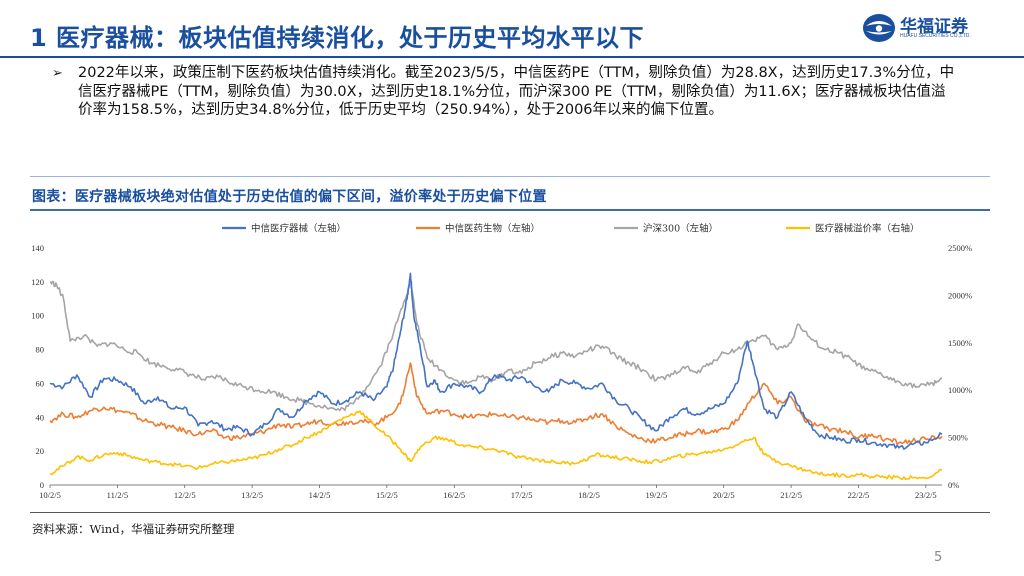 The image size is (1024, 576). I want to click on right-tick-label: 2500%, so click(960, 248).